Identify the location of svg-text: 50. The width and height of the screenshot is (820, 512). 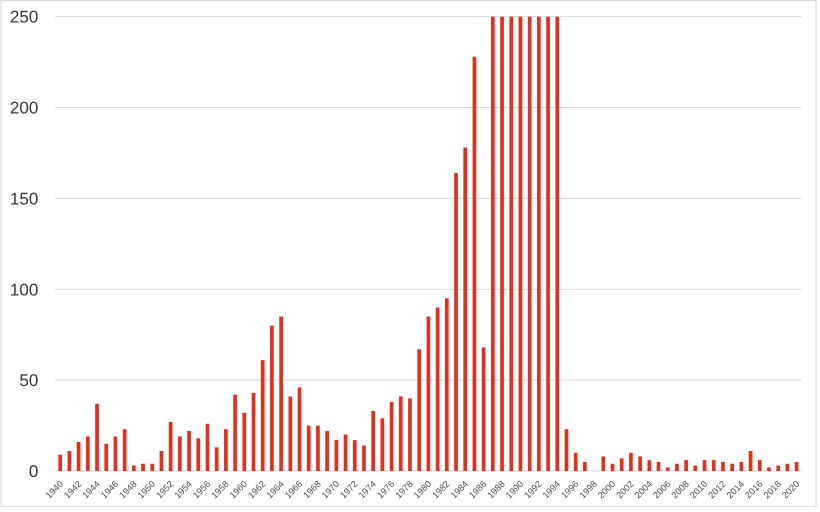
(28, 380).